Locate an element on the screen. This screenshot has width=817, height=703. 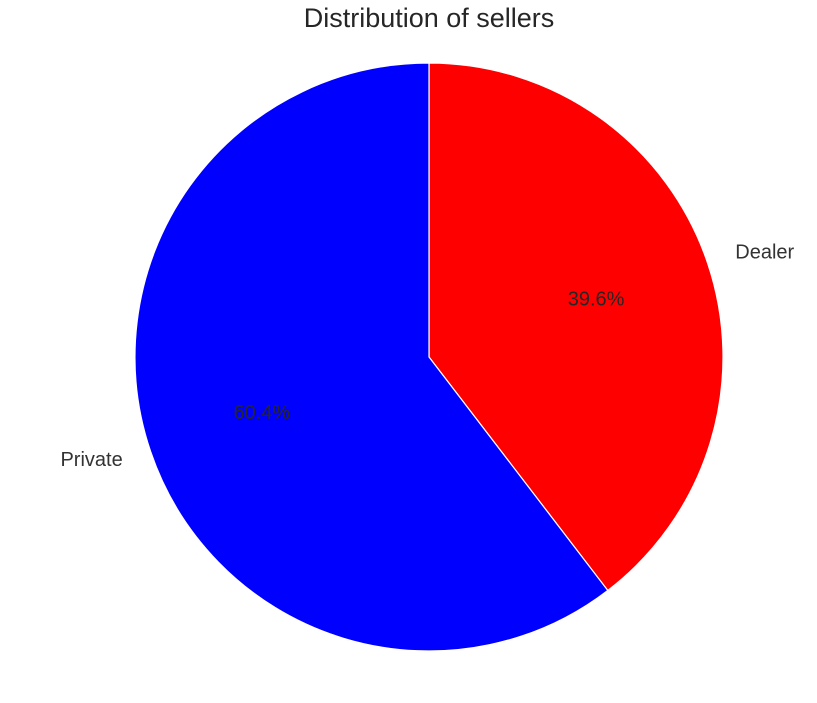
percent-label-dealer: 39.6% is located at coordinates (596, 300).